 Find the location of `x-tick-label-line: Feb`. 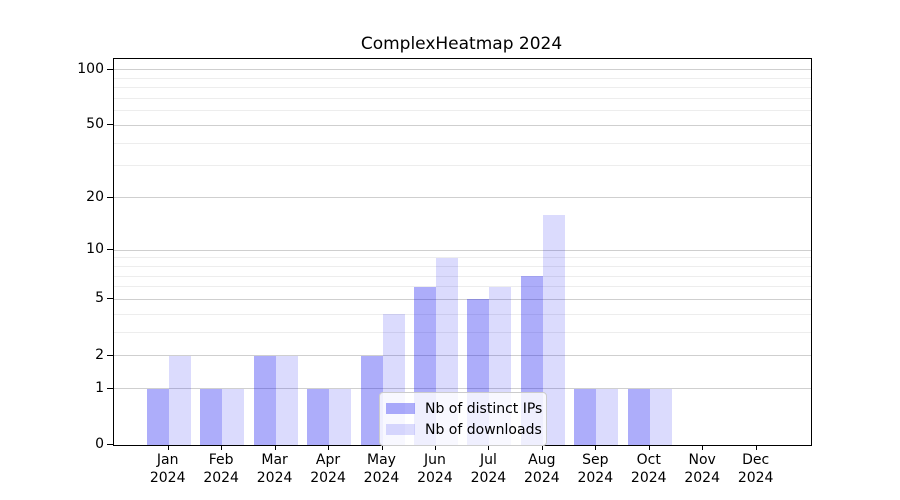

x-tick-label-line: Feb is located at coordinates (221, 460).